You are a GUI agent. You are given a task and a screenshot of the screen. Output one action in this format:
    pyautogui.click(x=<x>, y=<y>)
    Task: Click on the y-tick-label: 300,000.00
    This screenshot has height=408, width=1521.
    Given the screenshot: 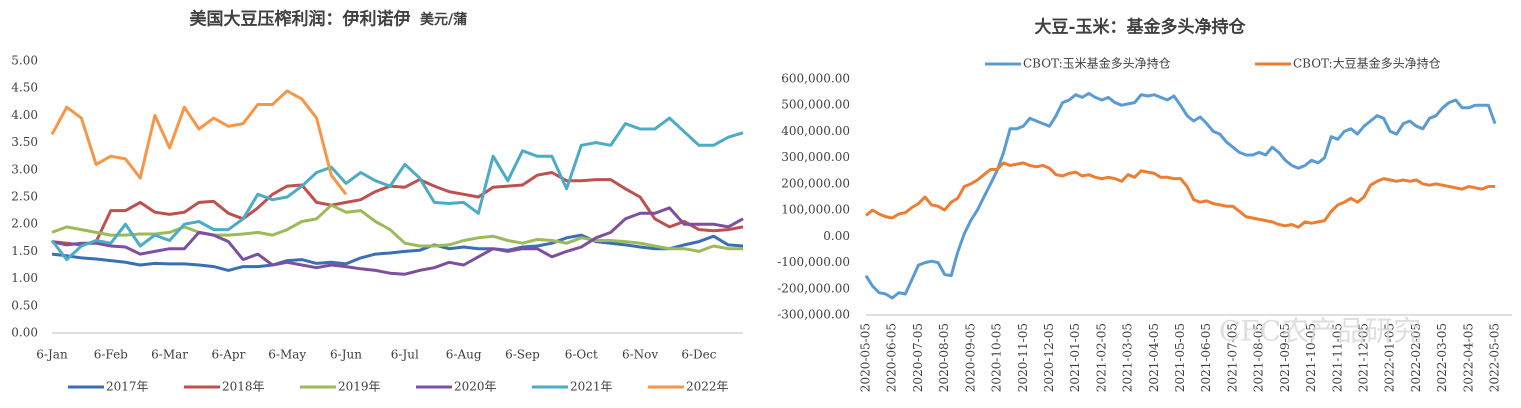 What is the action you would take?
    pyautogui.click(x=815, y=157)
    